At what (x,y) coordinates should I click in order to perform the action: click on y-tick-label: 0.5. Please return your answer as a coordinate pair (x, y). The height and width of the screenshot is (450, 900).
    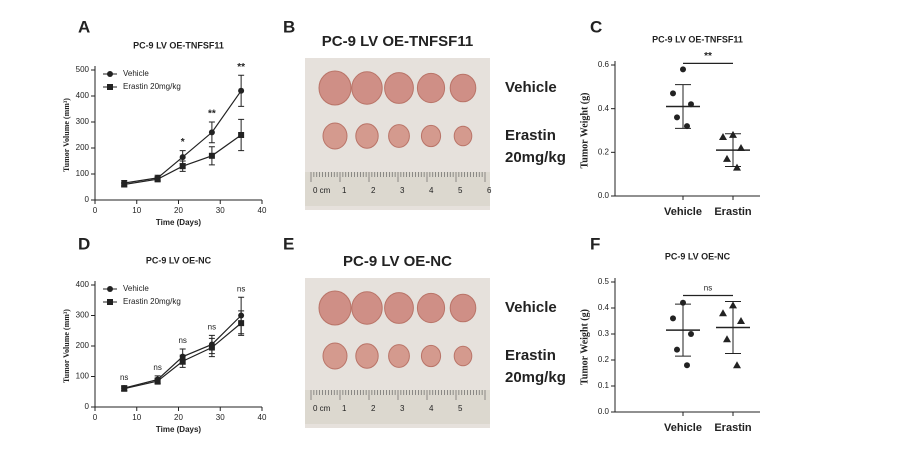
    Looking at the image, I should click on (604, 281).